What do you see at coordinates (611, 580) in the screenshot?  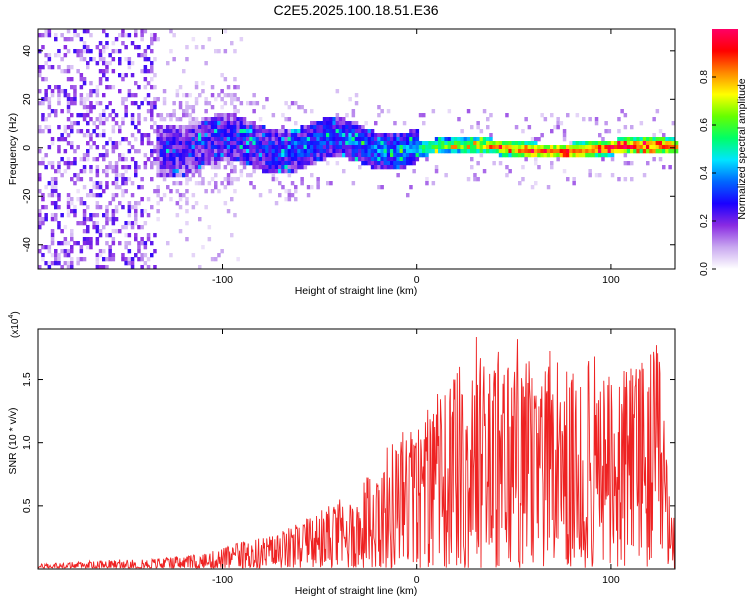 I see `x-tick-label: 100` at bounding box center [611, 580].